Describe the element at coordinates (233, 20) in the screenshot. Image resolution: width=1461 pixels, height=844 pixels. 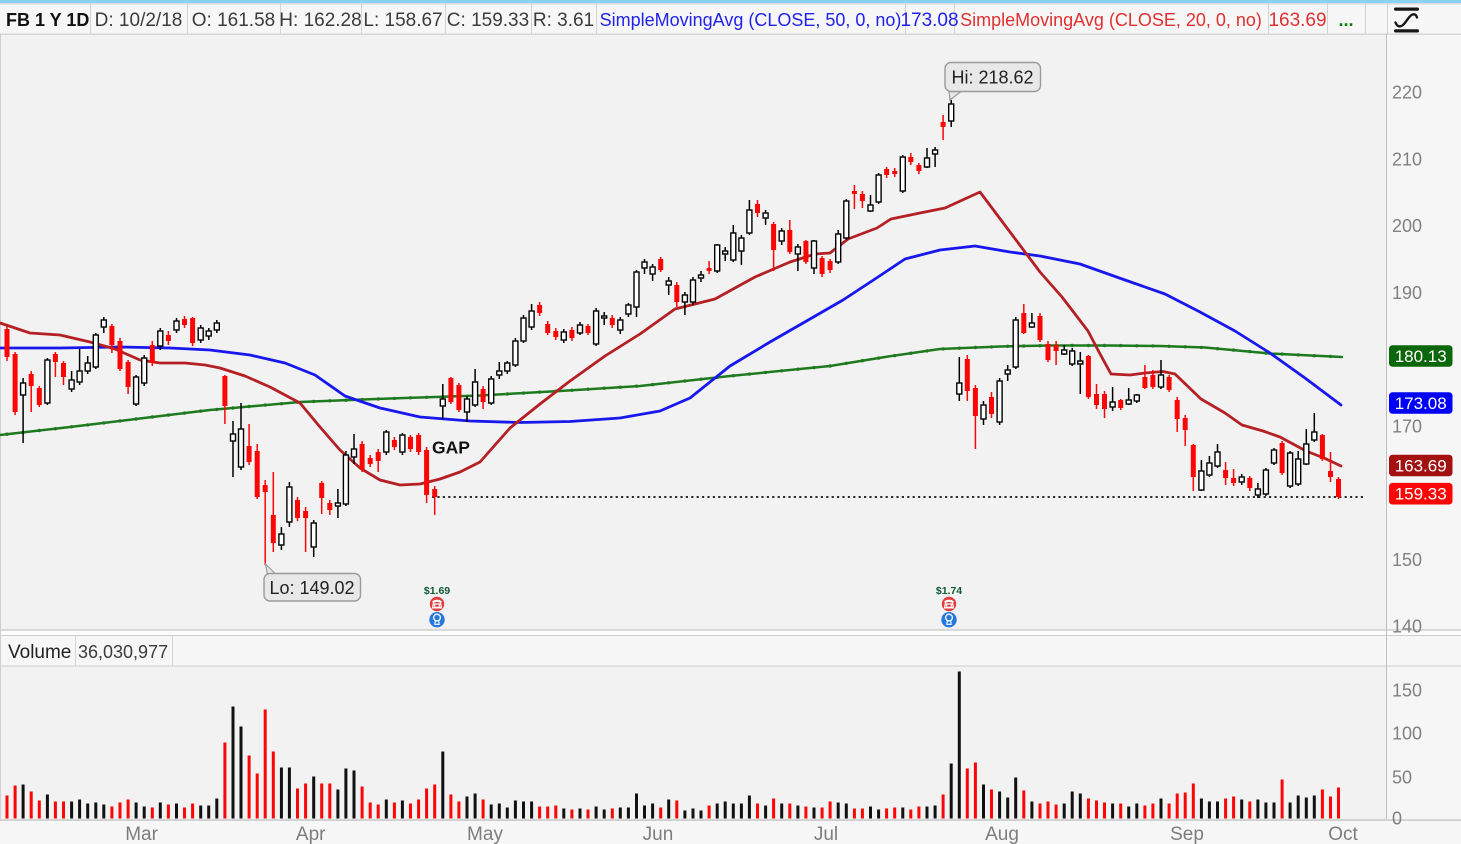
I see `svg-text: O: 161.58` at that location.